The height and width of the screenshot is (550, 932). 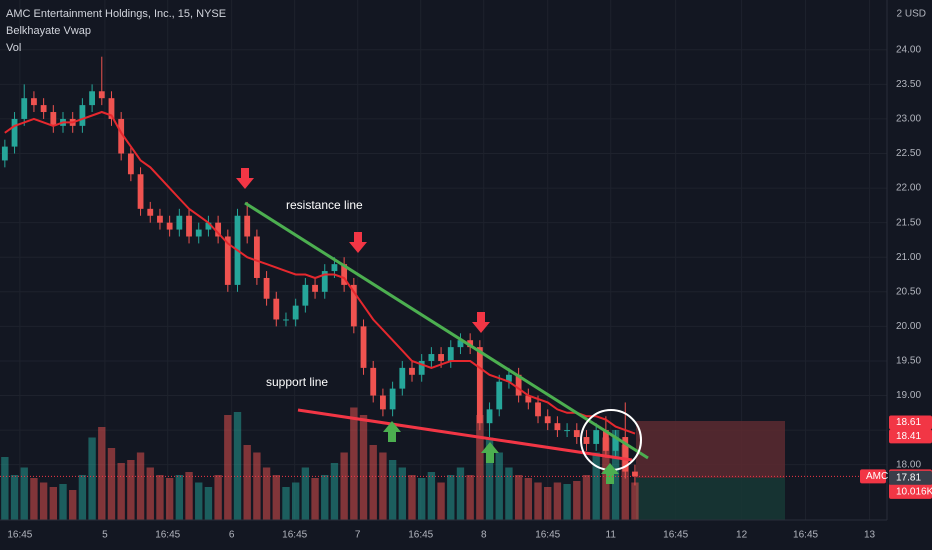 I want to click on indicator-label: Vol, so click(x=13, y=48).